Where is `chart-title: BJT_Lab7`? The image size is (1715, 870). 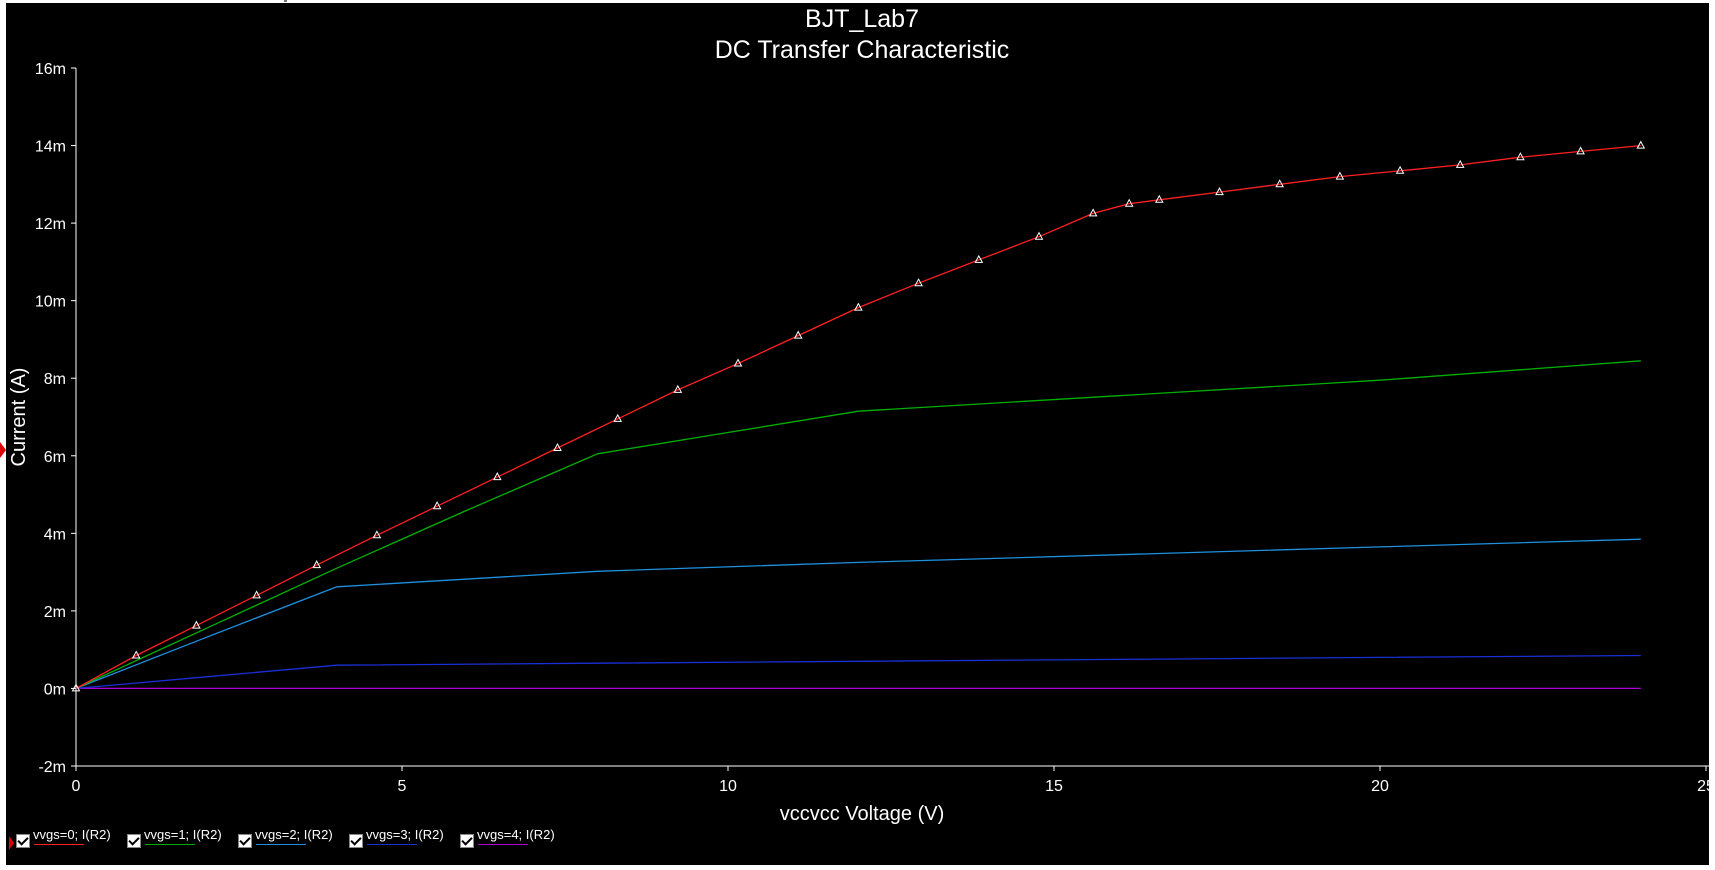
chart-title: BJT_Lab7 is located at coordinates (862, 19).